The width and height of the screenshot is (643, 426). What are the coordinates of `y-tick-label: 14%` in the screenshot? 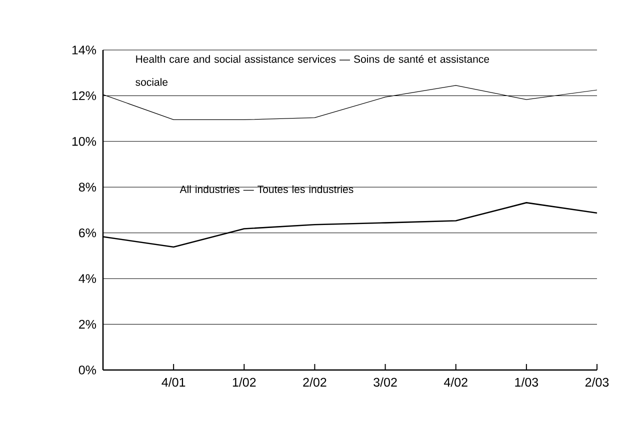 It's located at (84, 50).